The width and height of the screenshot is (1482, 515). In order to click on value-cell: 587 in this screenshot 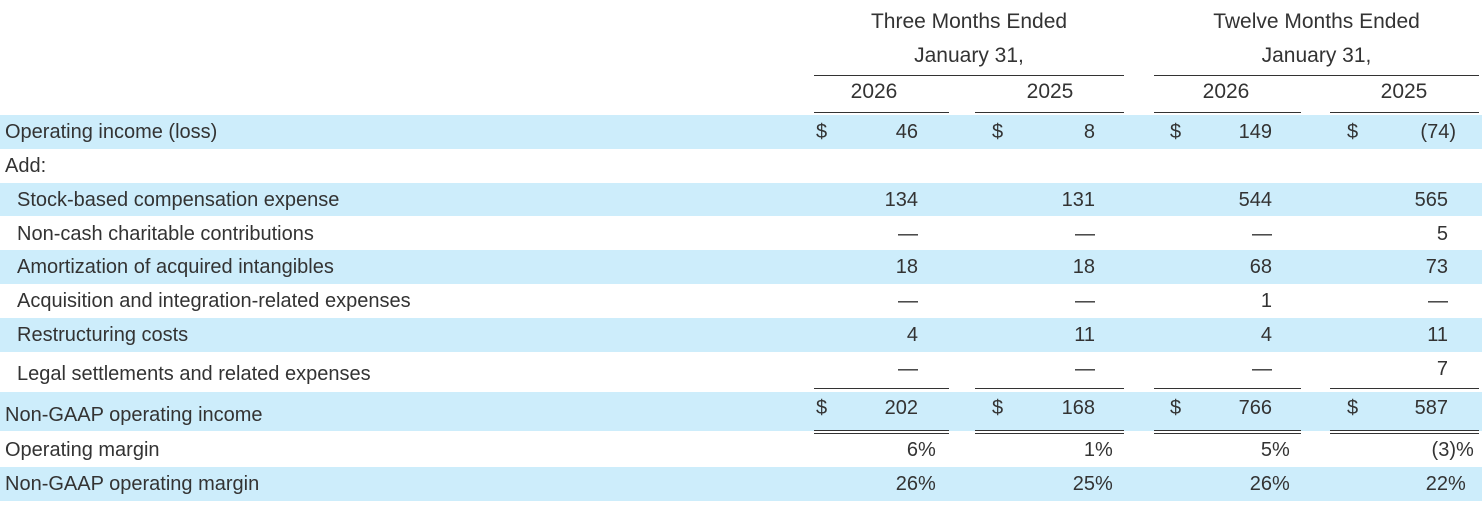, I will do `click(1431, 408)`.